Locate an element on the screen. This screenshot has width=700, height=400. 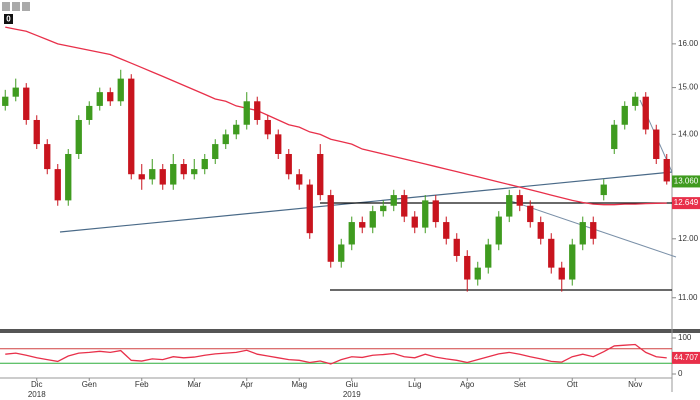
x-tick-label: Dic is located at coordinates (37, 384).